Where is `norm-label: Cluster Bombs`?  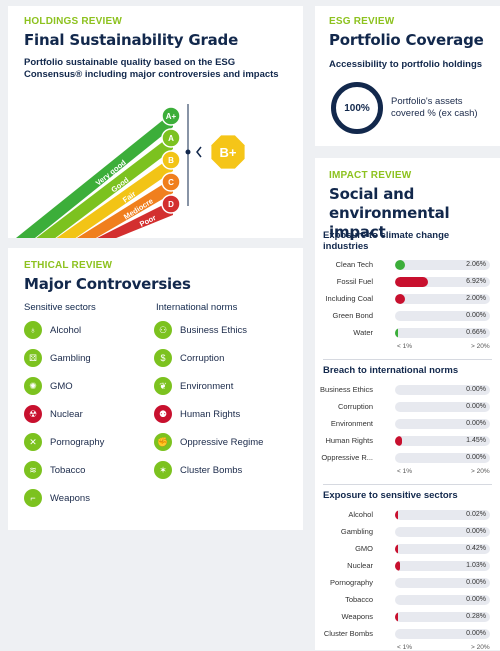 norm-label: Cluster Bombs is located at coordinates (211, 470).